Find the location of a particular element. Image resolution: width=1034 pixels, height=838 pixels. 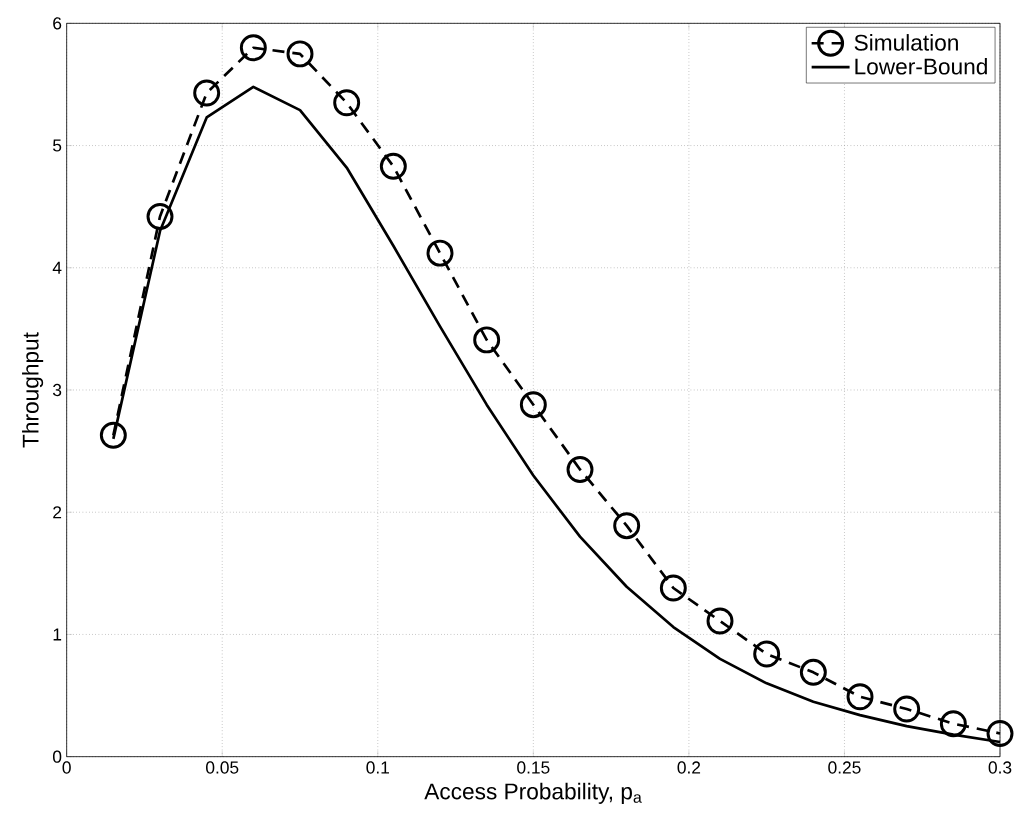

x-tick-label: 0.3 is located at coordinates (1000, 767).